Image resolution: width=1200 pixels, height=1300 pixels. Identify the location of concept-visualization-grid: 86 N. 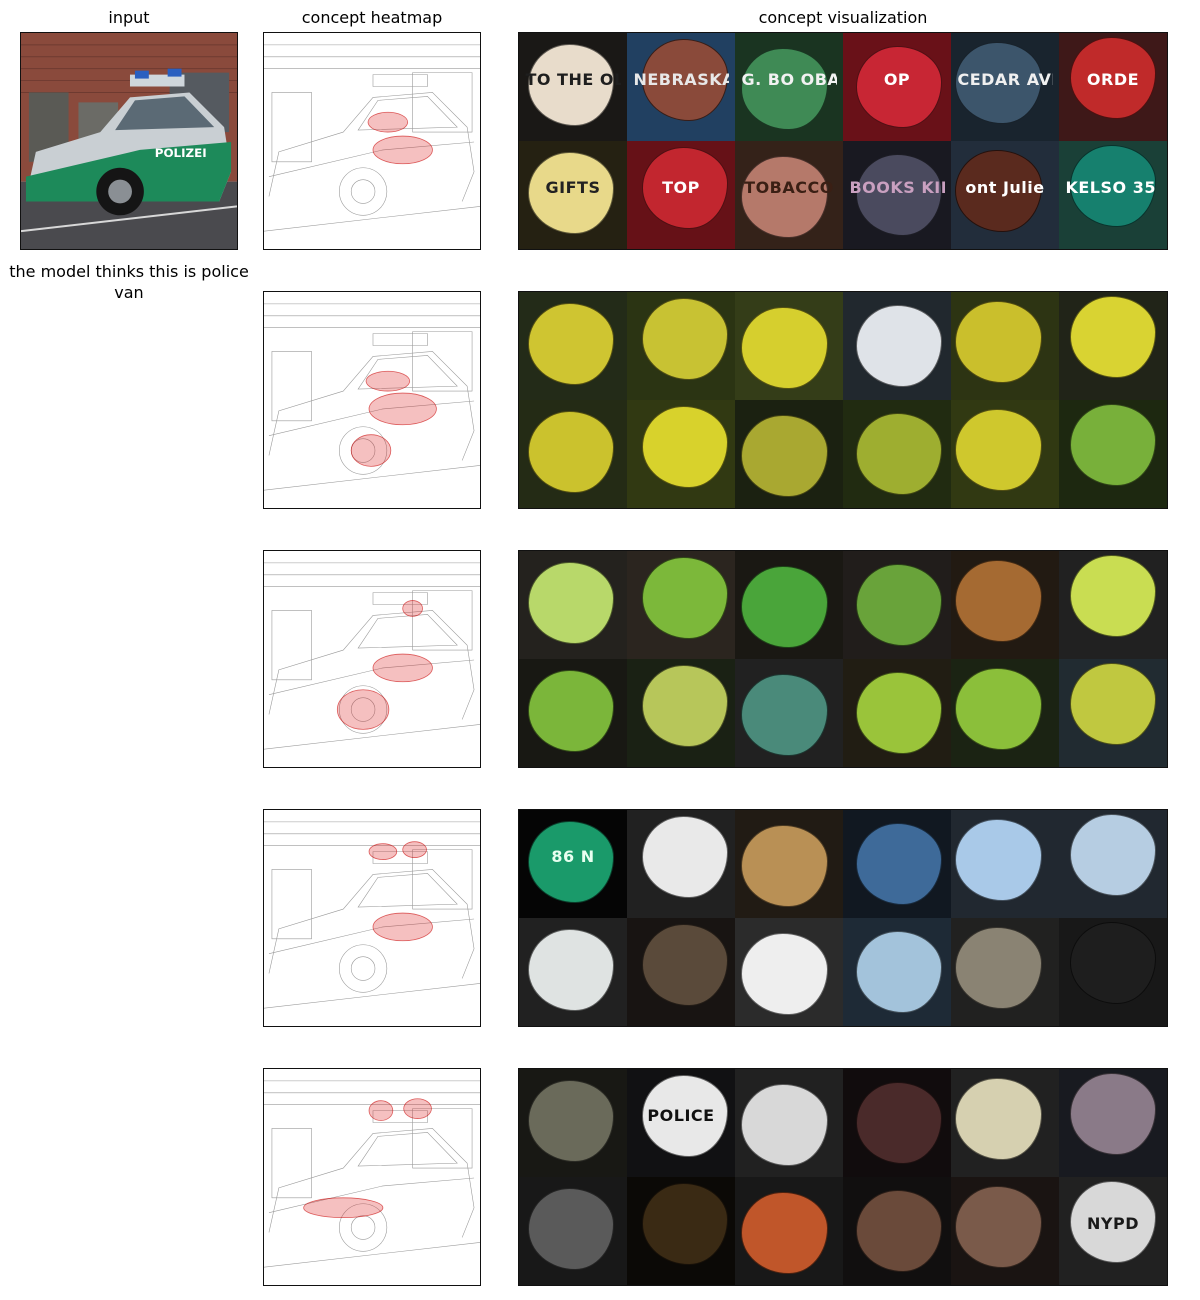
(843, 918).